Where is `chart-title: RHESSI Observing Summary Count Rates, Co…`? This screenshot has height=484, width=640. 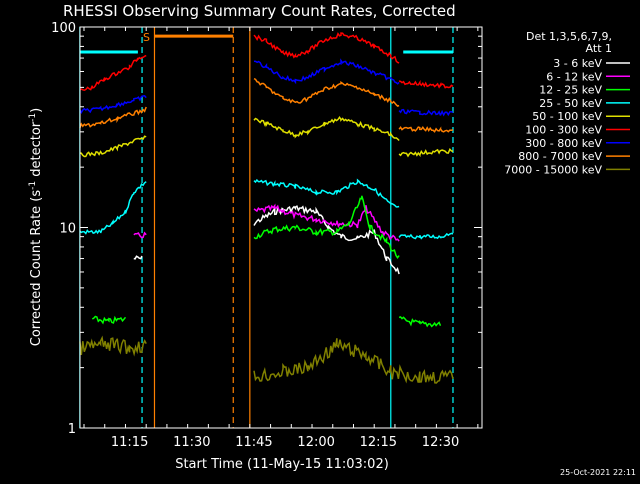 chart-title: RHESSI Observing Summary Count Rates, Co… is located at coordinates (259, 11).